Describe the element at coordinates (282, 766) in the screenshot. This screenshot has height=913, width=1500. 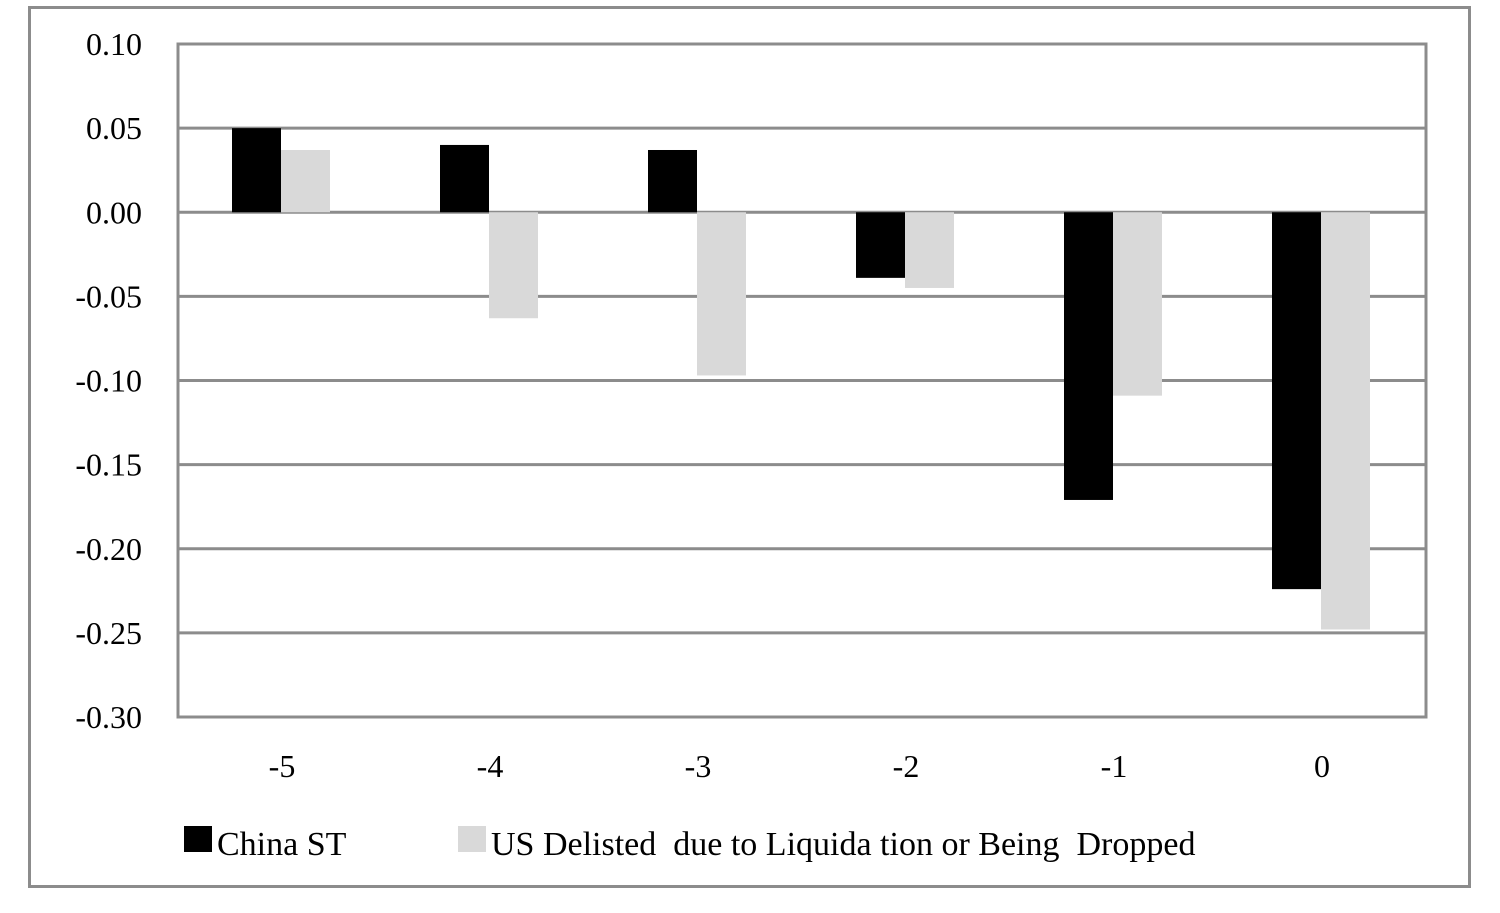
I see `x-tick-label: -5` at that location.